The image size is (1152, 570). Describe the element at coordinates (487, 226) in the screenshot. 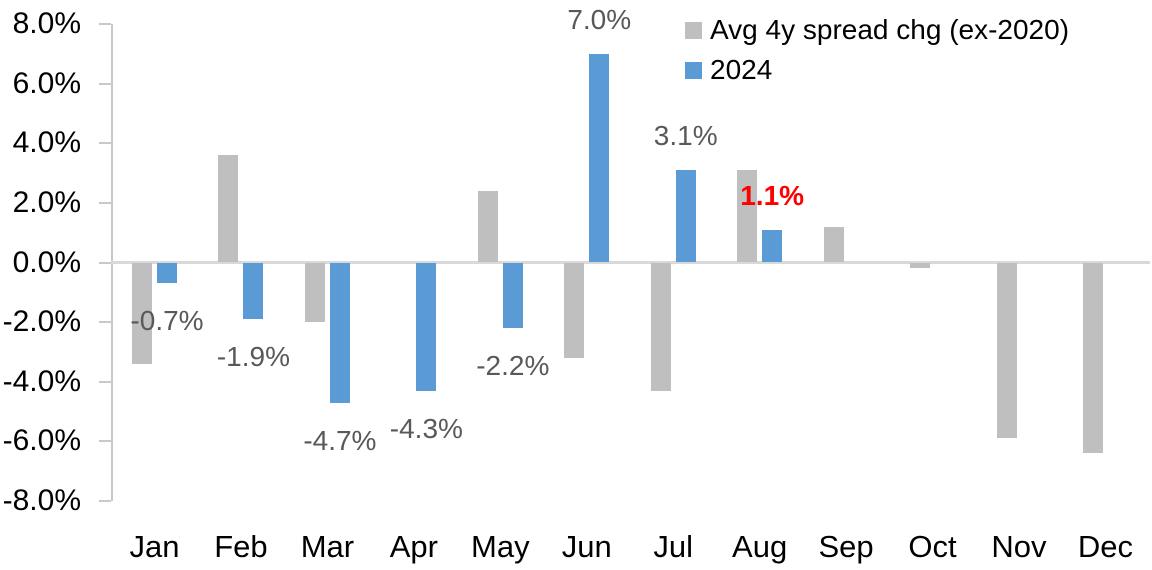

I see `bar-avg-may` at that location.